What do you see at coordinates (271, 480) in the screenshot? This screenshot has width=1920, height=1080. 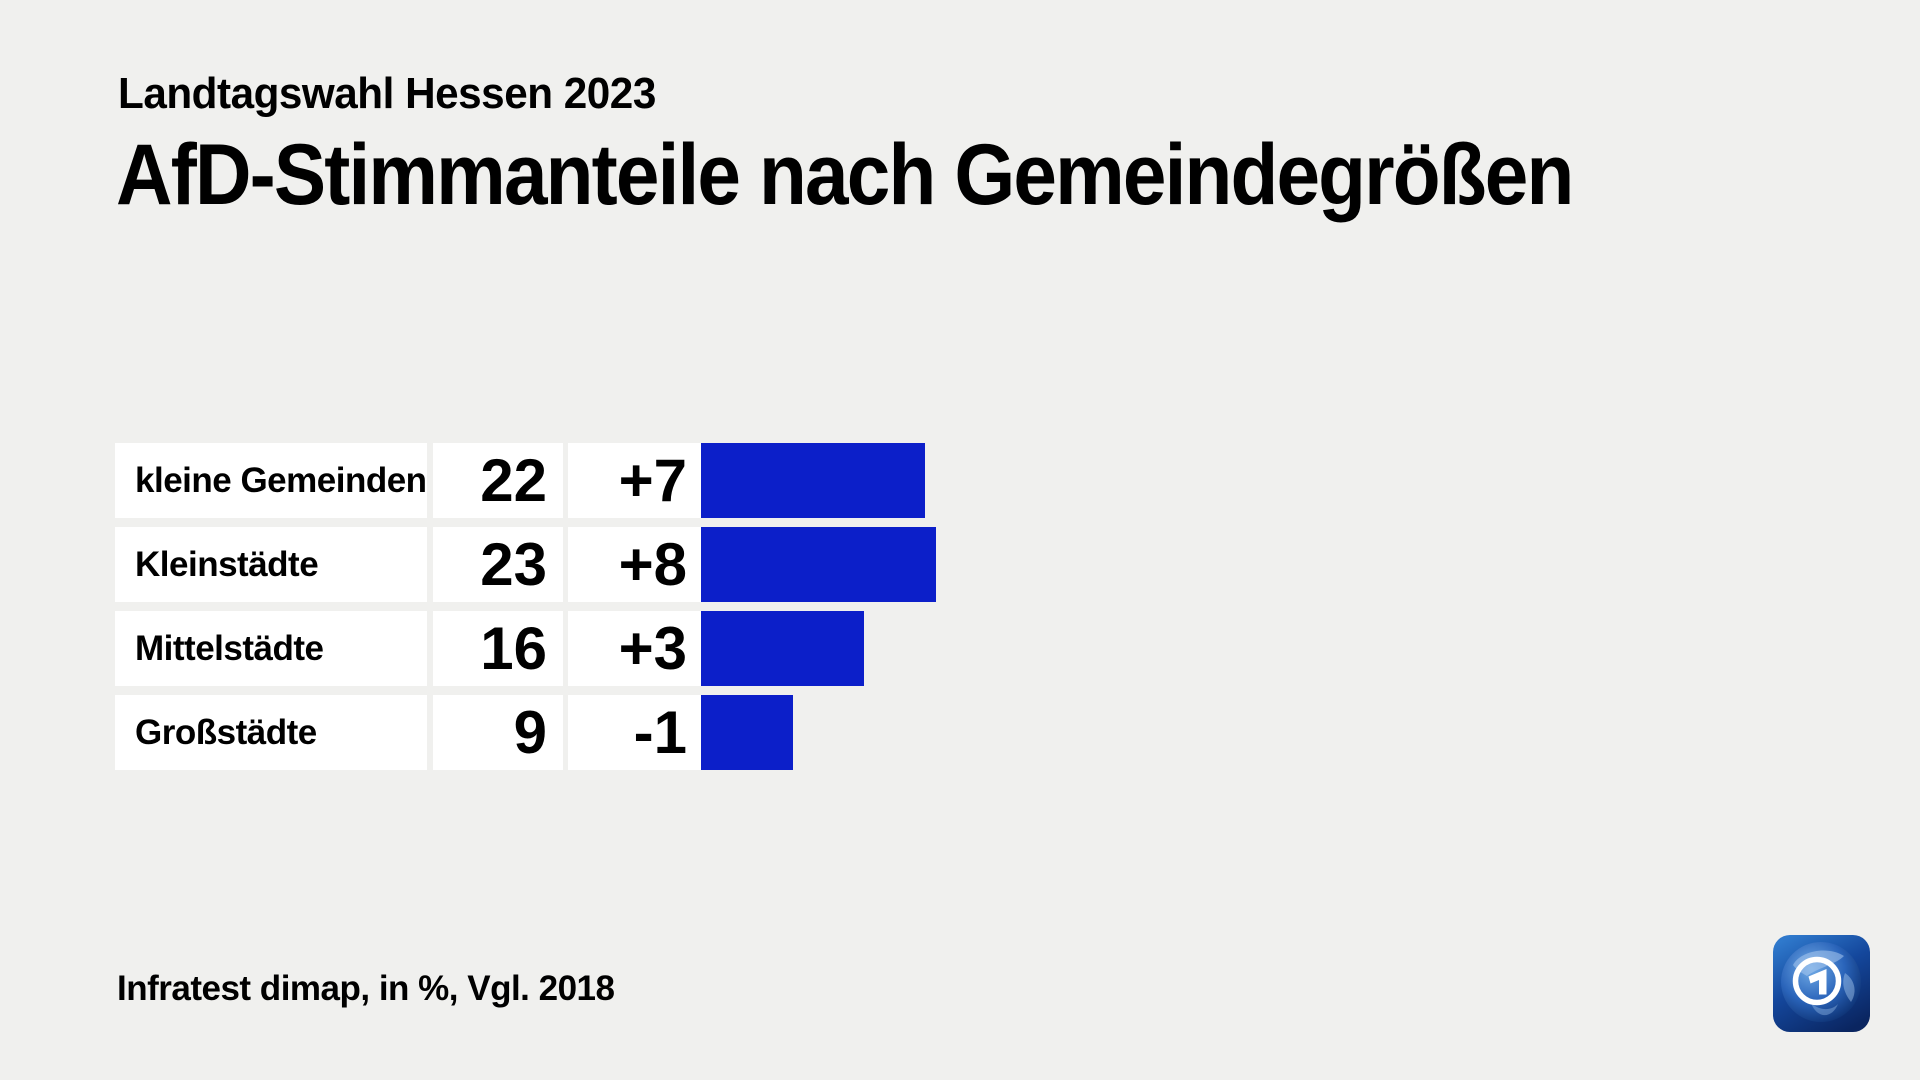 I see `category-label: kleine Gemeinden` at bounding box center [271, 480].